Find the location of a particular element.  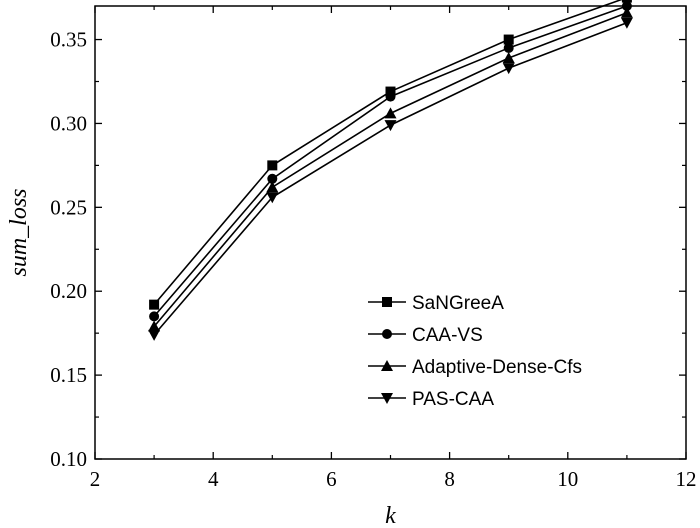

y-tick-label: 0.25 is located at coordinates (68, 207).